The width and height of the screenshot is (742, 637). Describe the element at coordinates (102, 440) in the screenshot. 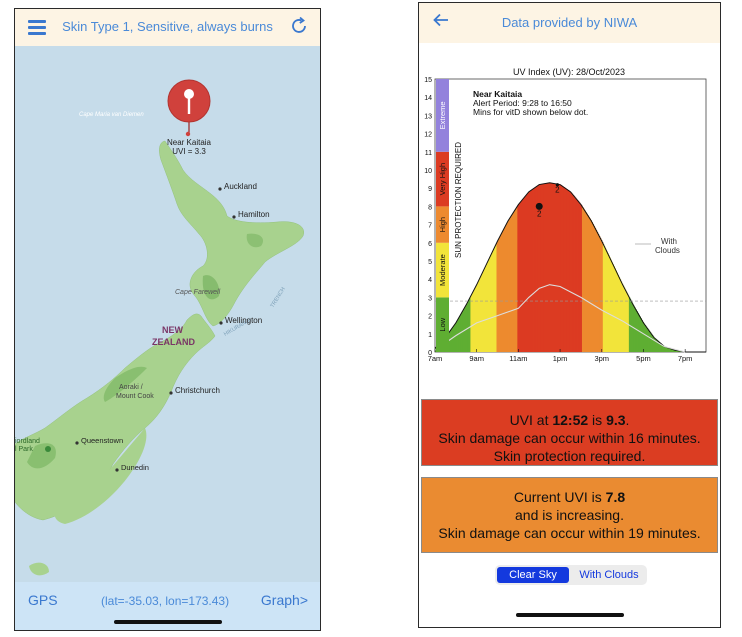

I see `city-queenstown-label: Queenstown` at that location.